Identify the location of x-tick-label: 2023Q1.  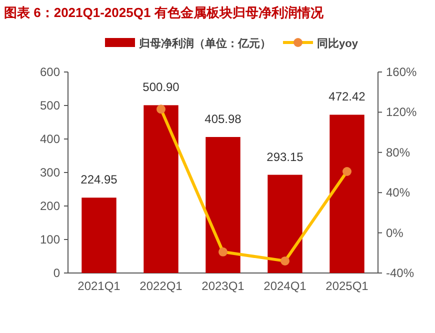
(223, 286).